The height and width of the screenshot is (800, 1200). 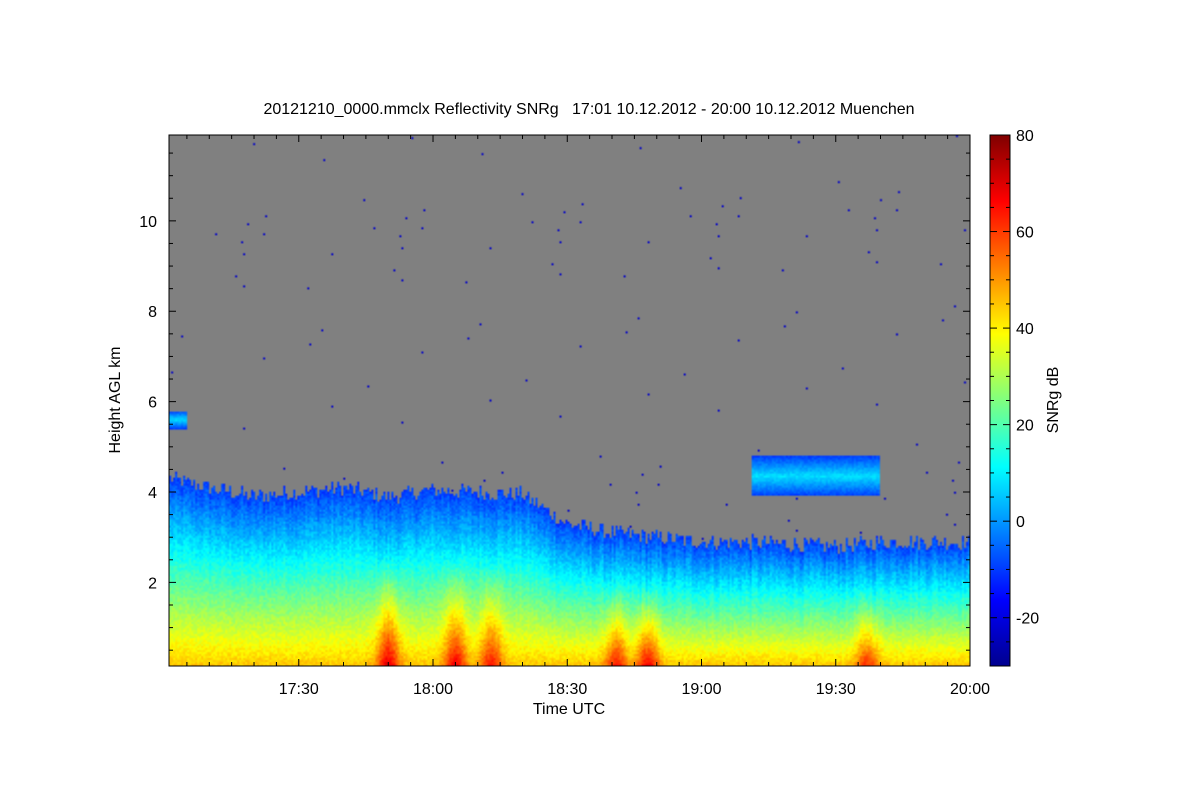 What do you see at coordinates (1025, 329) in the screenshot?
I see `colorbar-tick-label: 40` at bounding box center [1025, 329].